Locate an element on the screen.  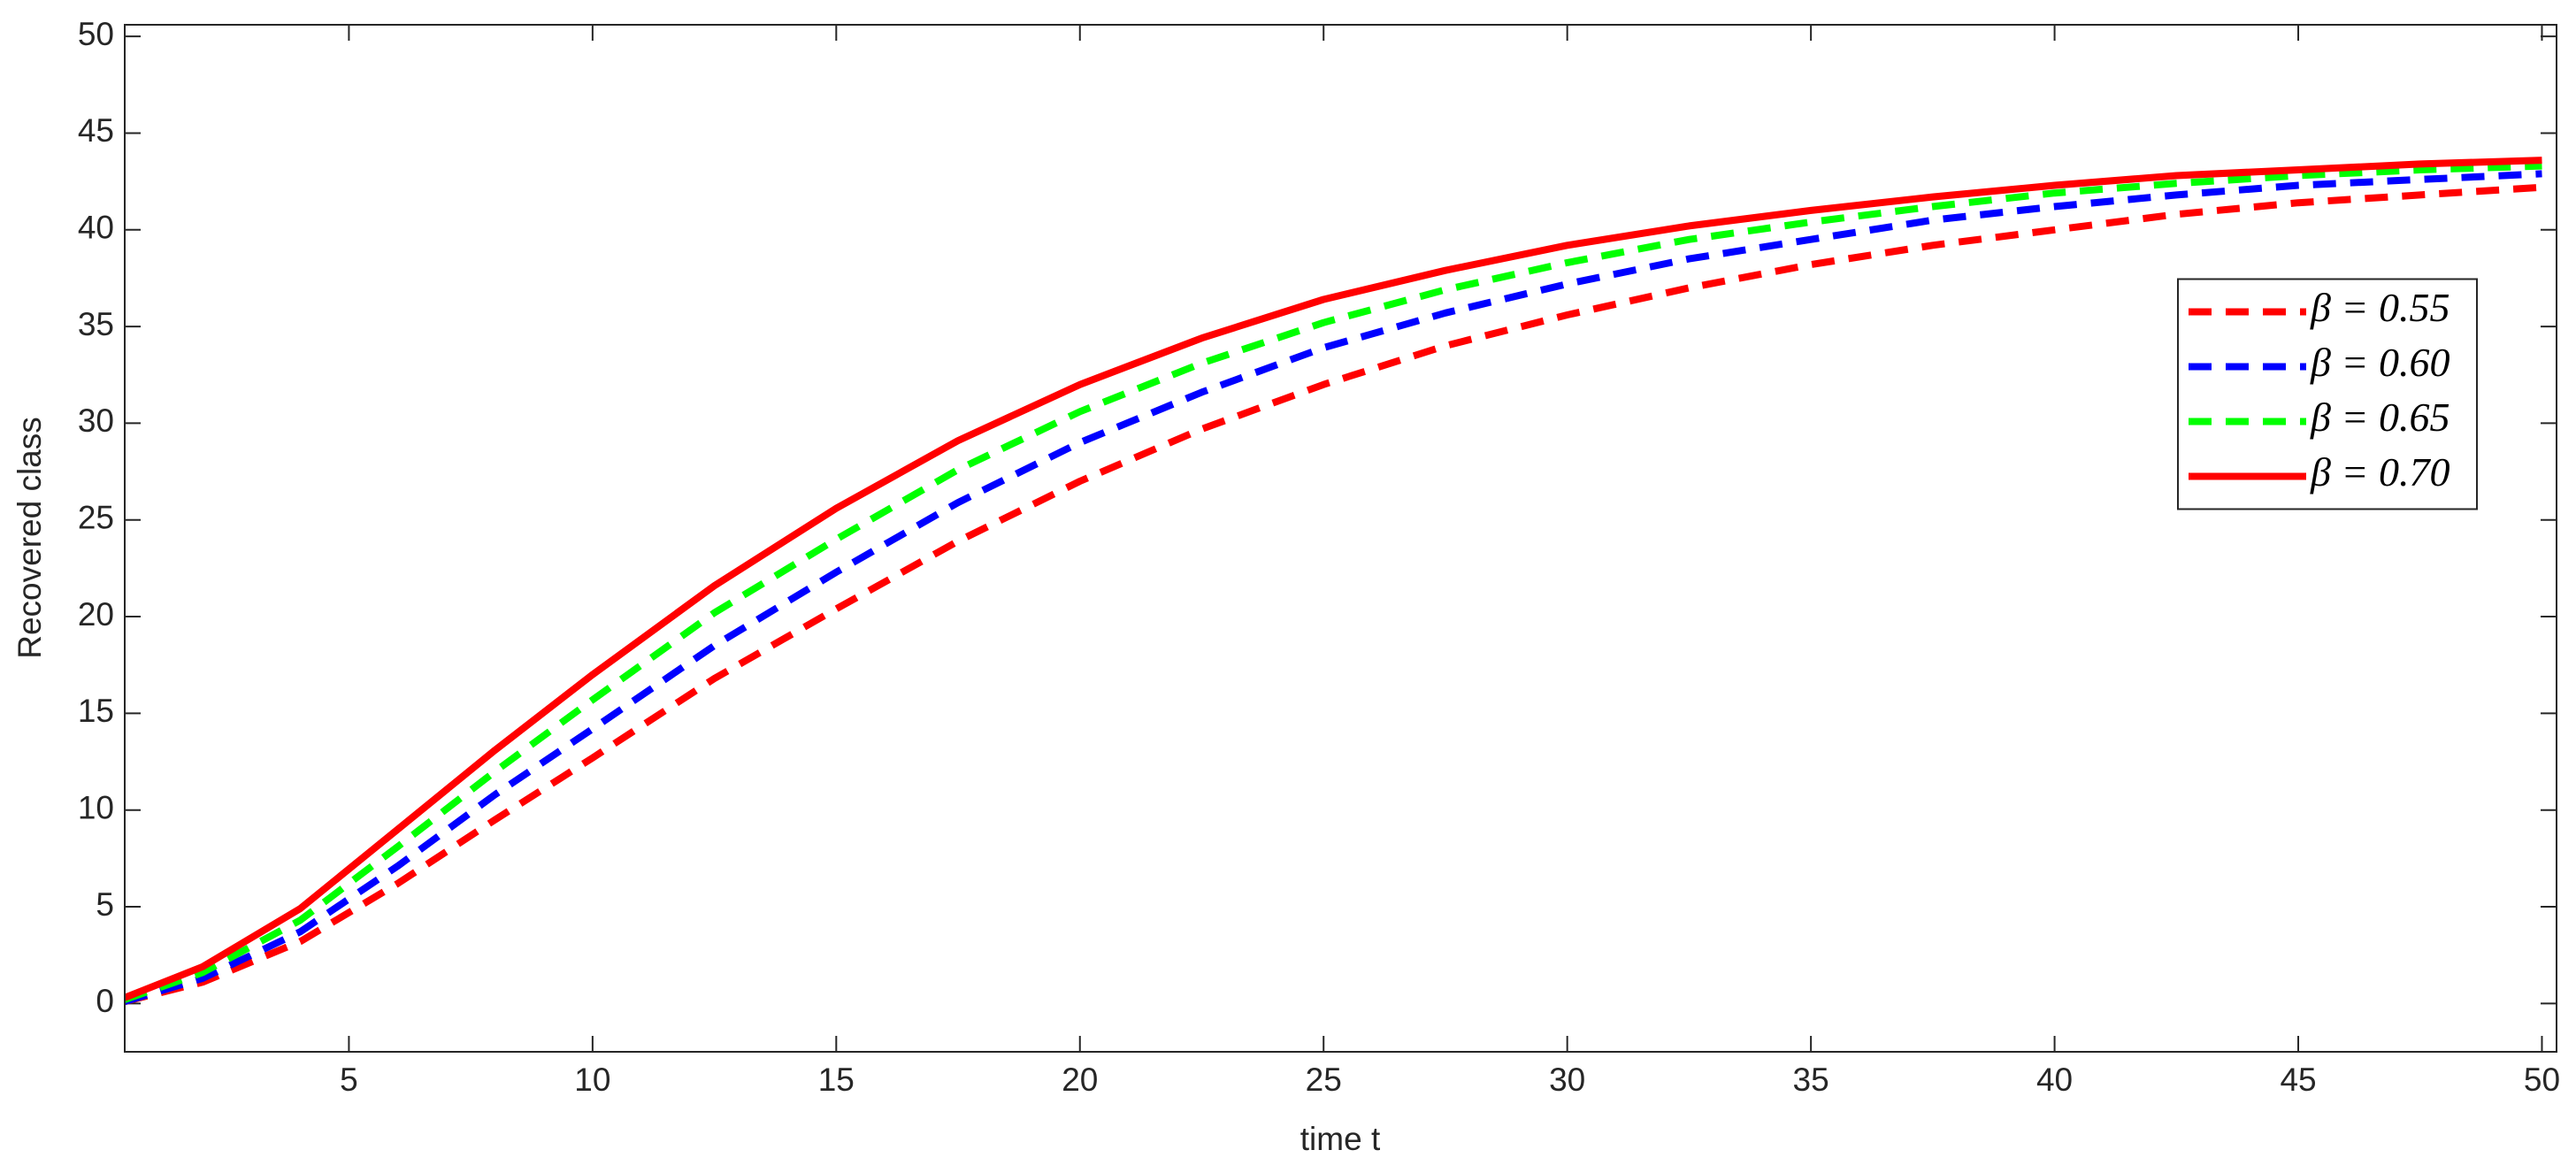
x-tick-label: 40 is located at coordinates (2054, 1080).